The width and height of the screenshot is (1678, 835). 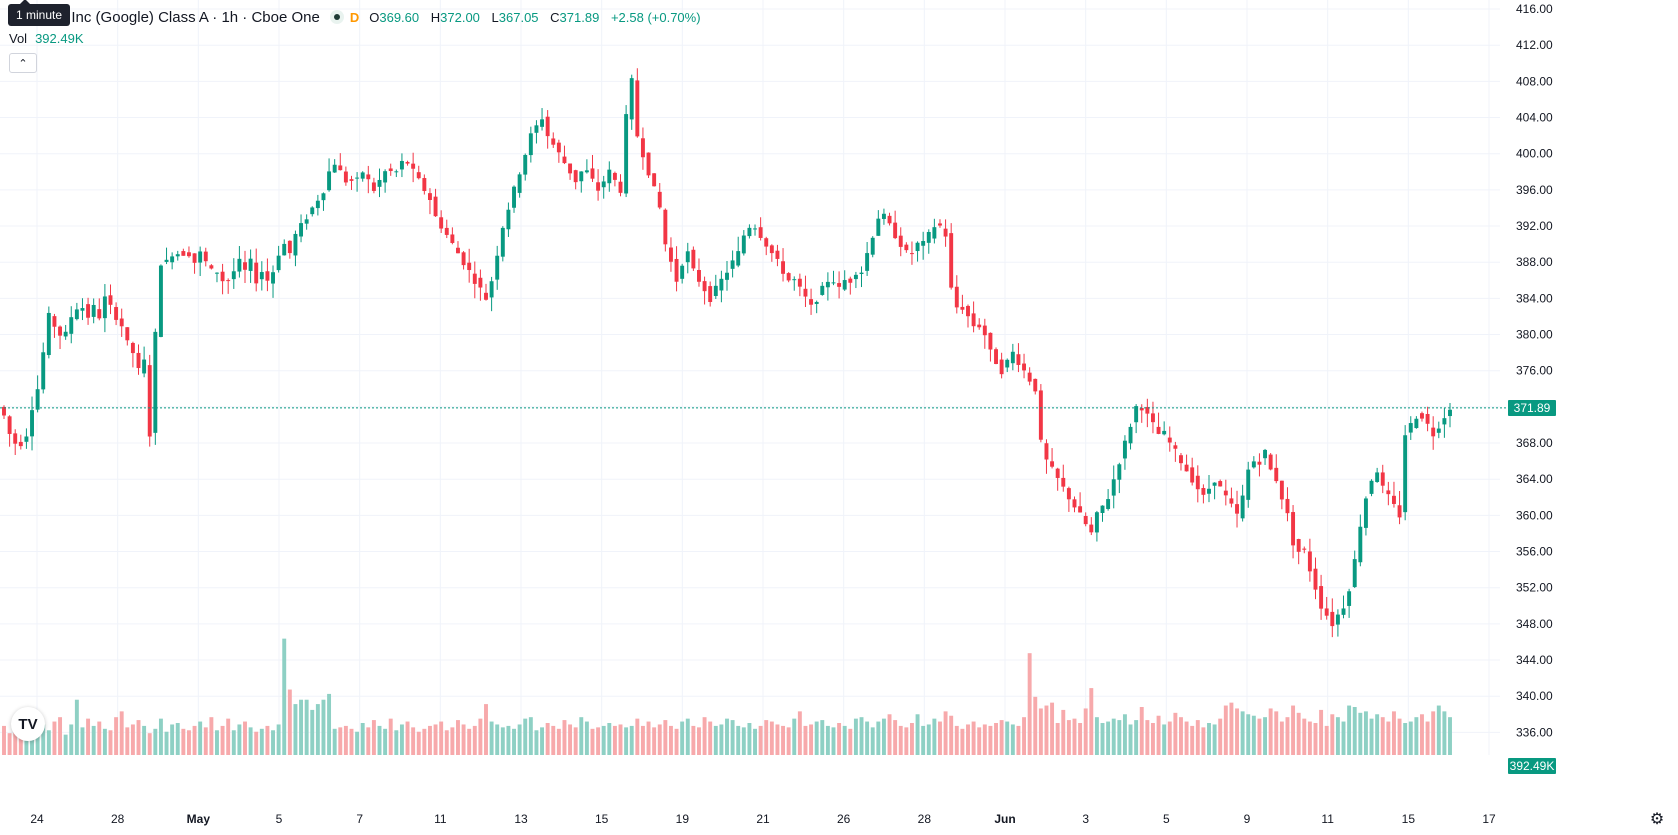 What do you see at coordinates (28, 724) in the screenshot?
I see `tradingview-logo-icon: TV` at bounding box center [28, 724].